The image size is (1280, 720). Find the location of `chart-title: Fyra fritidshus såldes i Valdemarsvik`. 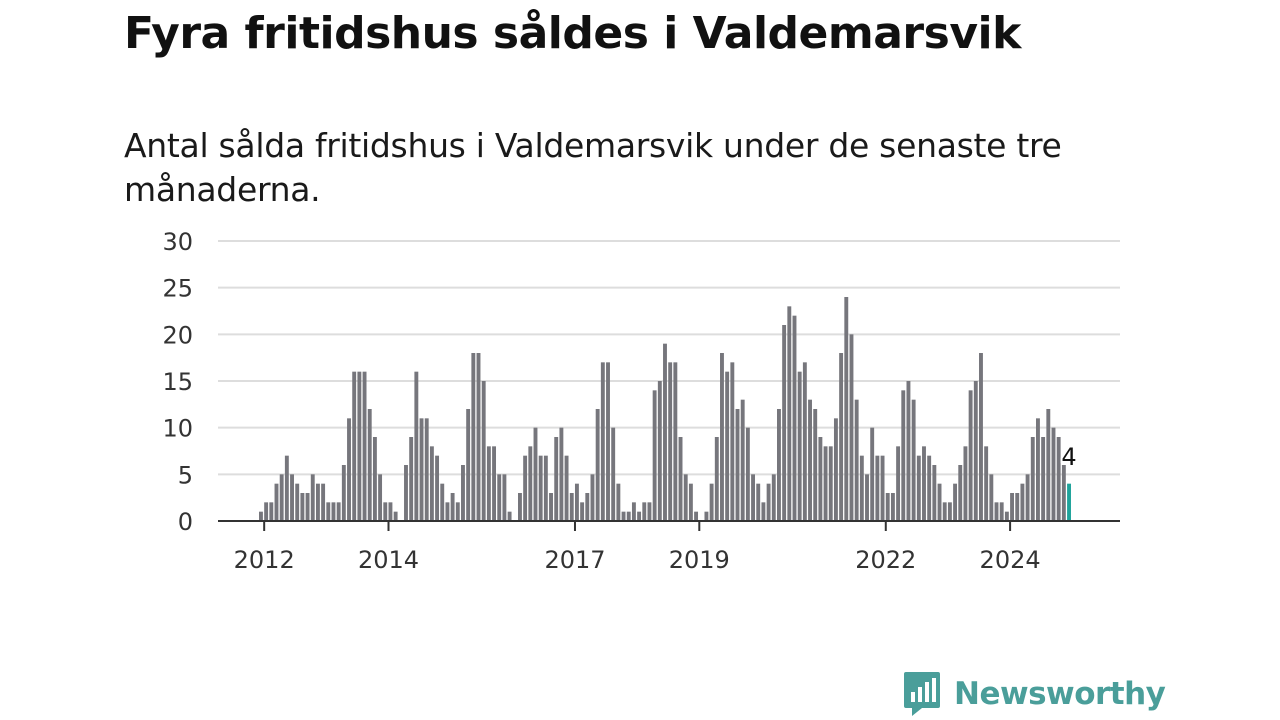

chart-title: Fyra fritidshus såldes i Valdemarsvik is located at coordinates (572, 33).